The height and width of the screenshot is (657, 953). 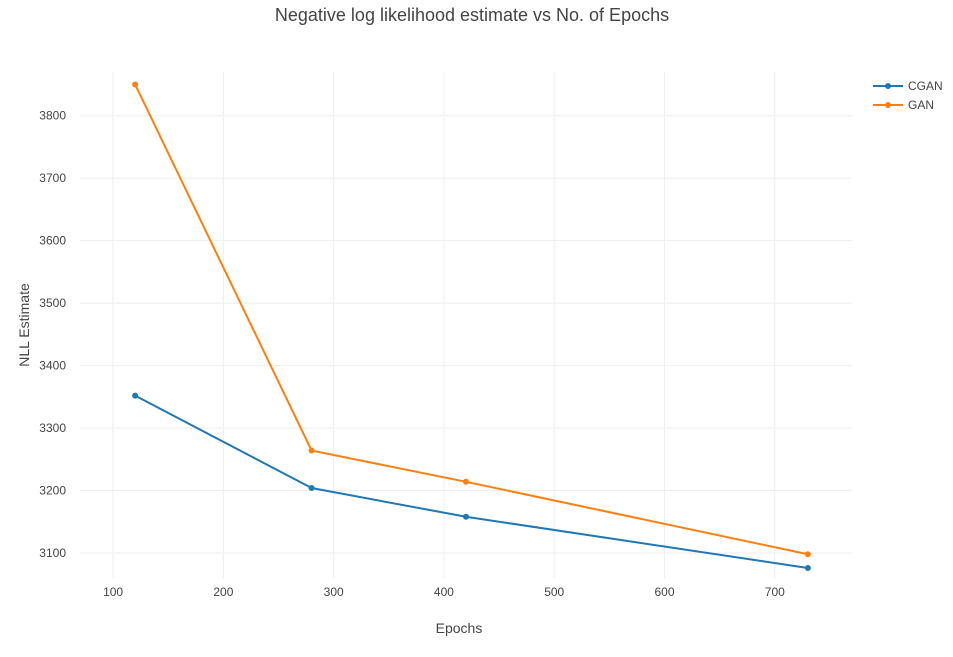 I want to click on y-tick-label: 3400, so click(x=52, y=366).